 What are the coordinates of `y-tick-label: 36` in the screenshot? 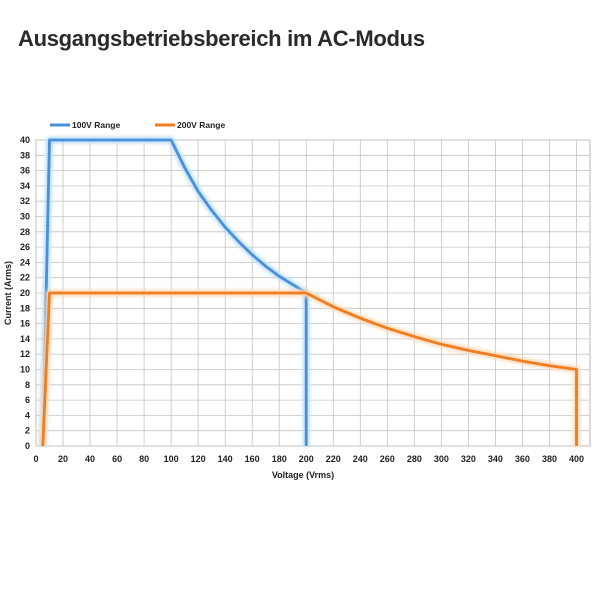 It's located at (25, 171).